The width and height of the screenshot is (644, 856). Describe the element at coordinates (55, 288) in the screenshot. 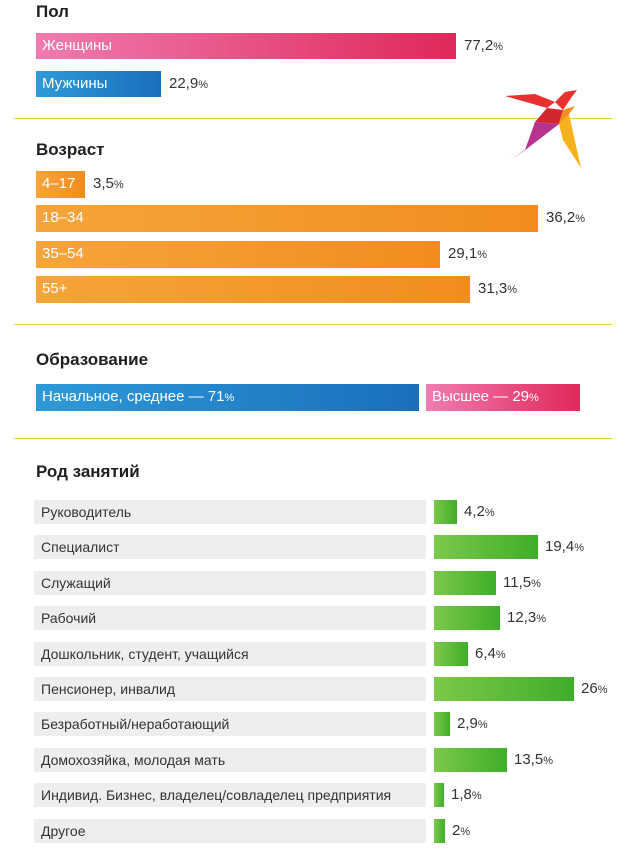

I see `age-bar-label: 55+` at that location.